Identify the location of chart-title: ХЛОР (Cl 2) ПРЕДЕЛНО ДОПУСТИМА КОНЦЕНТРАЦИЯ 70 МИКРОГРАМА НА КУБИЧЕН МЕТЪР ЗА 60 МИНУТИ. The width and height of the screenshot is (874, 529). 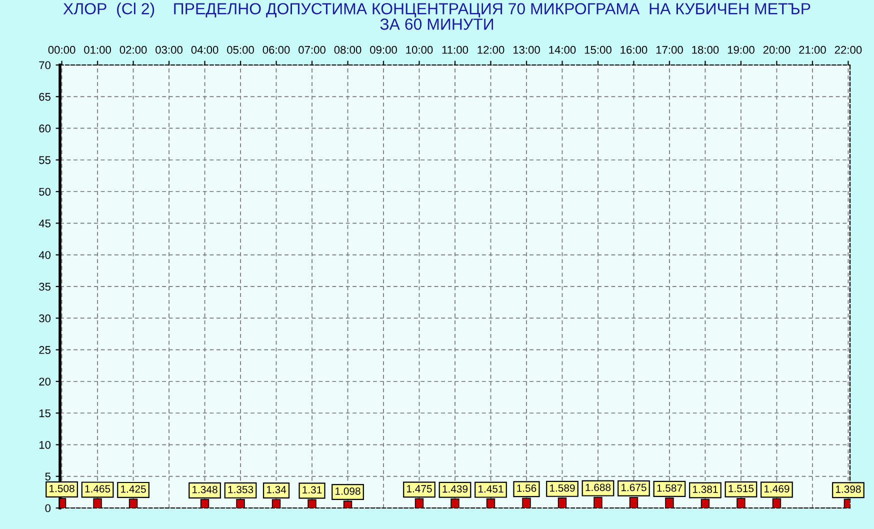
(436, 16).